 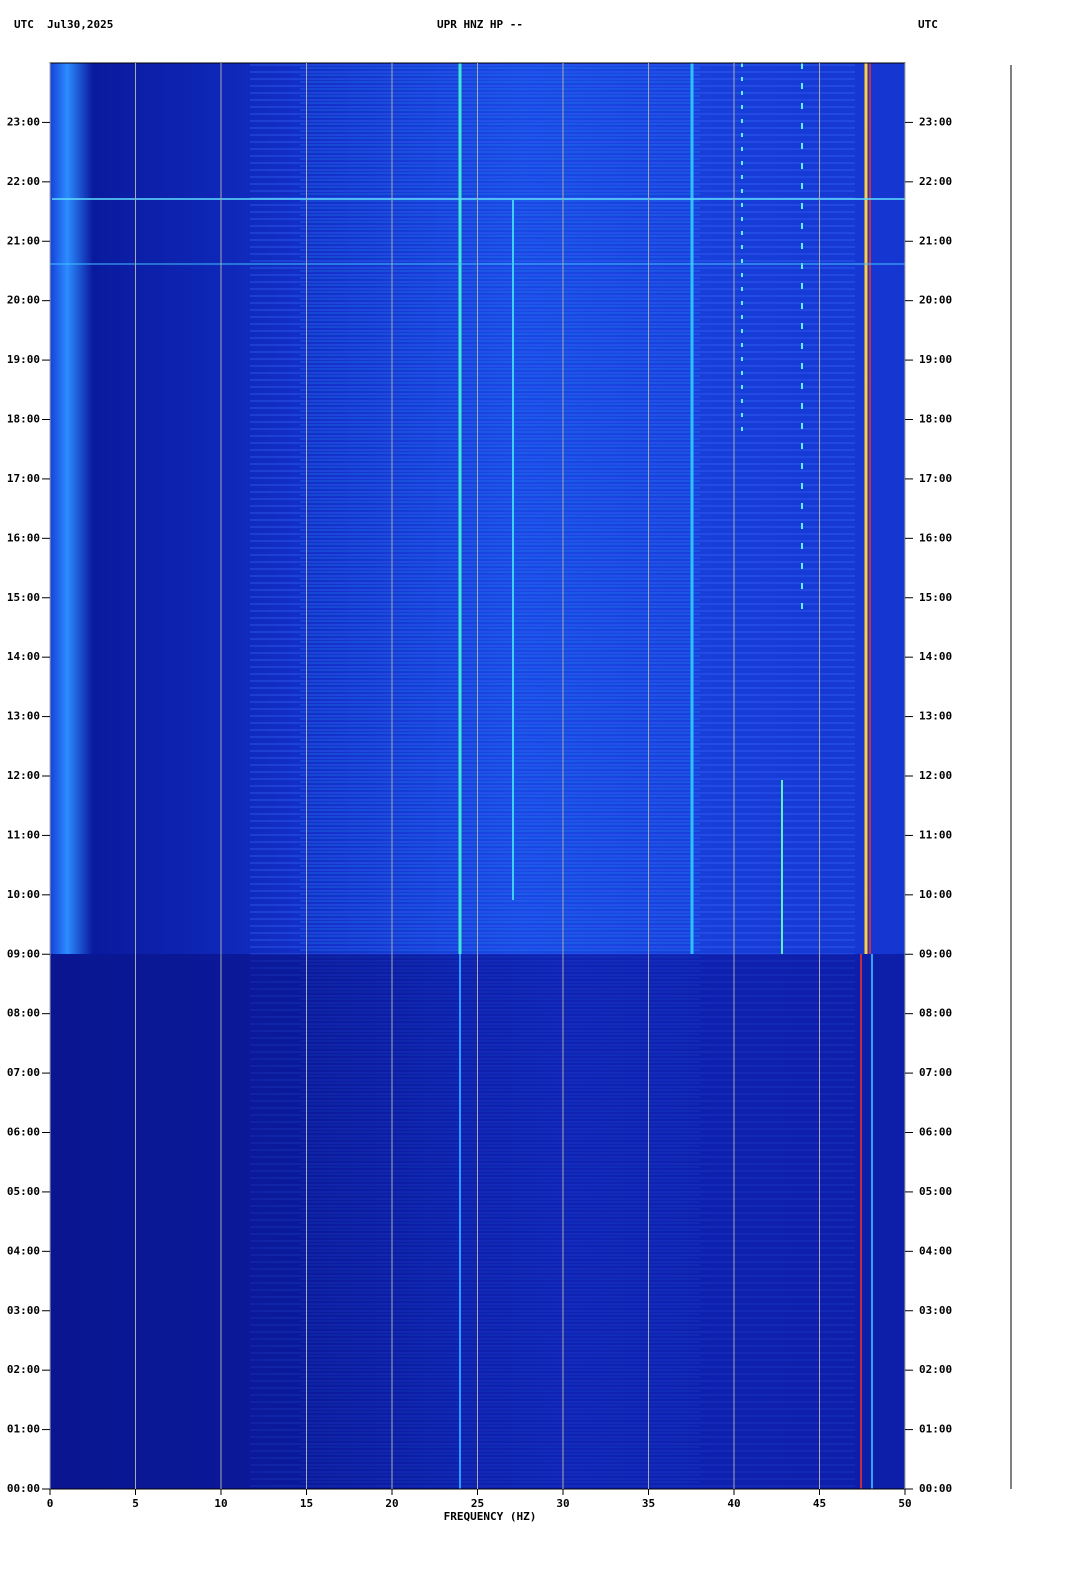 I want to click on x-tick-label: 40, so click(x=733, y=1503).